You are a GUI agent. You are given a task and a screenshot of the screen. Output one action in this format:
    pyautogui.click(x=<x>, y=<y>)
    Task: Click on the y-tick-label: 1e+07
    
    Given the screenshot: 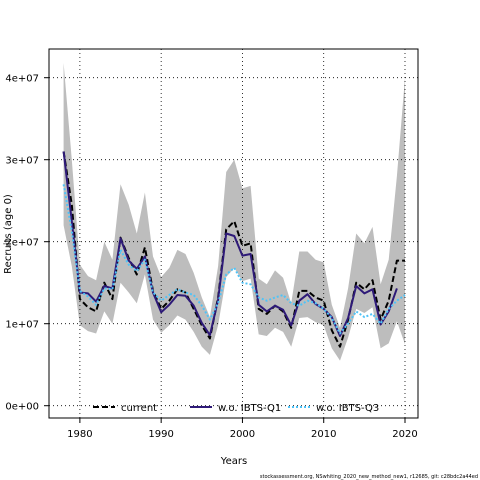 What is the action you would take?
    pyautogui.click(x=22, y=325)
    